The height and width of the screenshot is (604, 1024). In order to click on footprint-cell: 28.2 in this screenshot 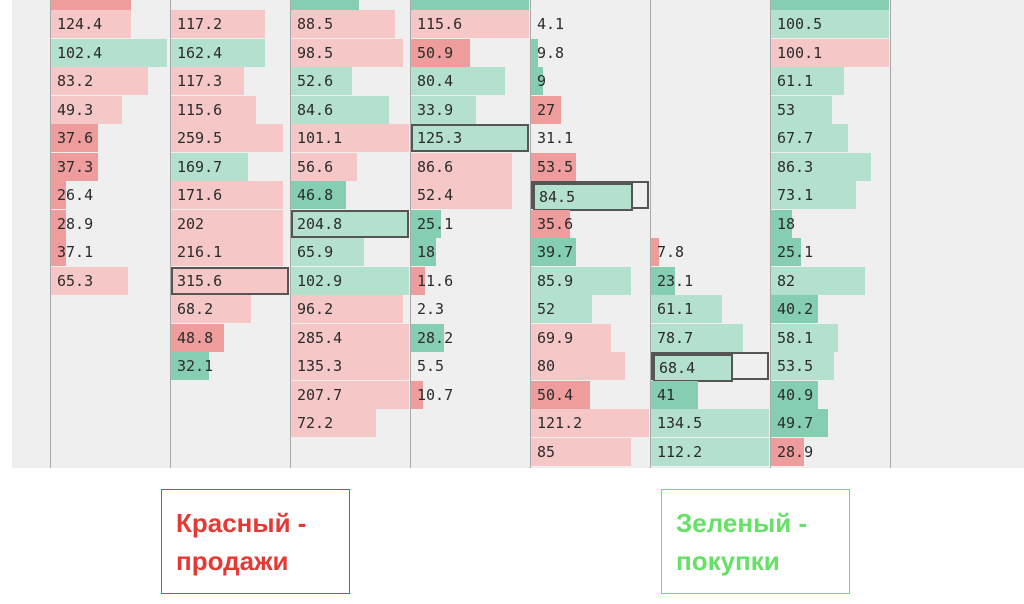, I will do `click(470, 337)`.